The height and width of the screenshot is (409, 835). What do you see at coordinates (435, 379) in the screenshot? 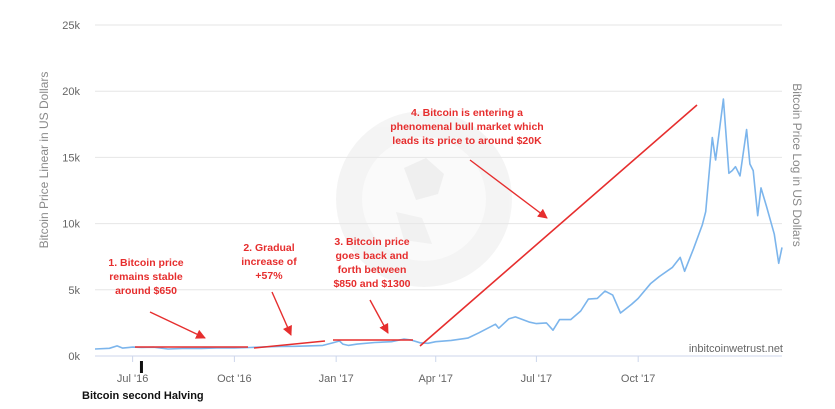
I see `x-tick-label: Apr '17` at bounding box center [435, 379].